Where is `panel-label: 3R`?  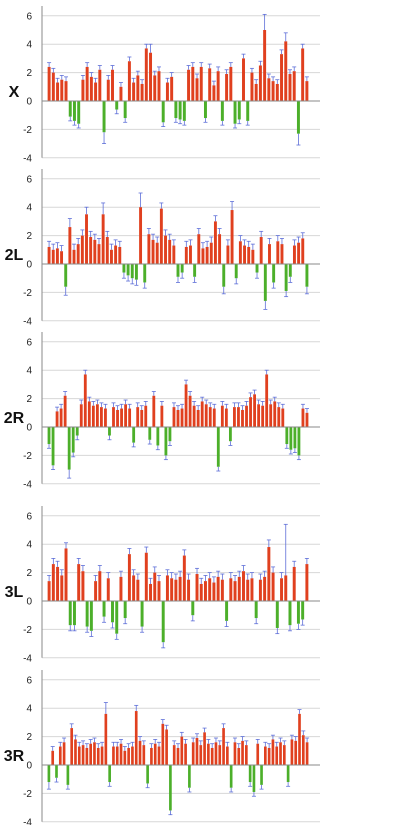
panel-label: 3R is located at coordinates (14, 756).